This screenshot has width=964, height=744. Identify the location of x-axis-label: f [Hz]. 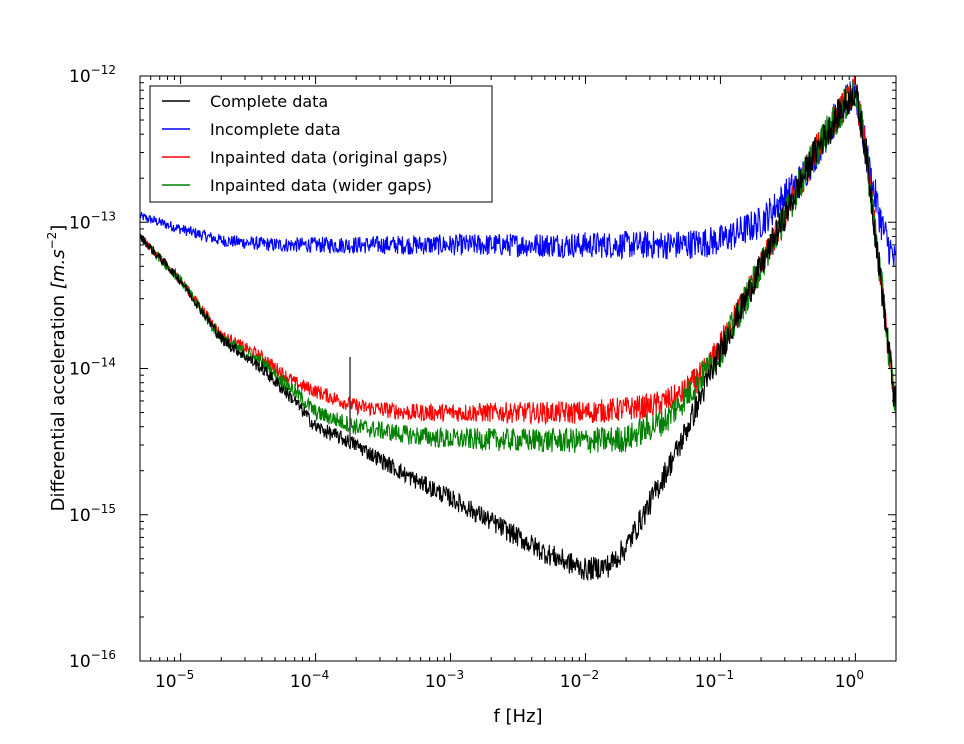
(517, 716).